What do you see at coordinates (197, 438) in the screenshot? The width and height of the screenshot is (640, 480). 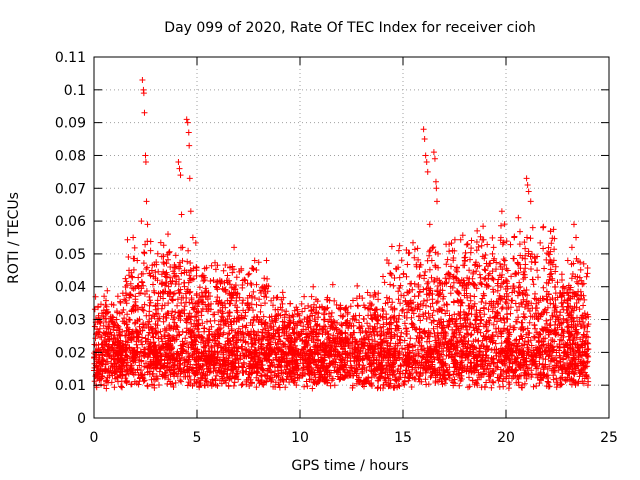 I see `x-tick-label: 5` at bounding box center [197, 438].